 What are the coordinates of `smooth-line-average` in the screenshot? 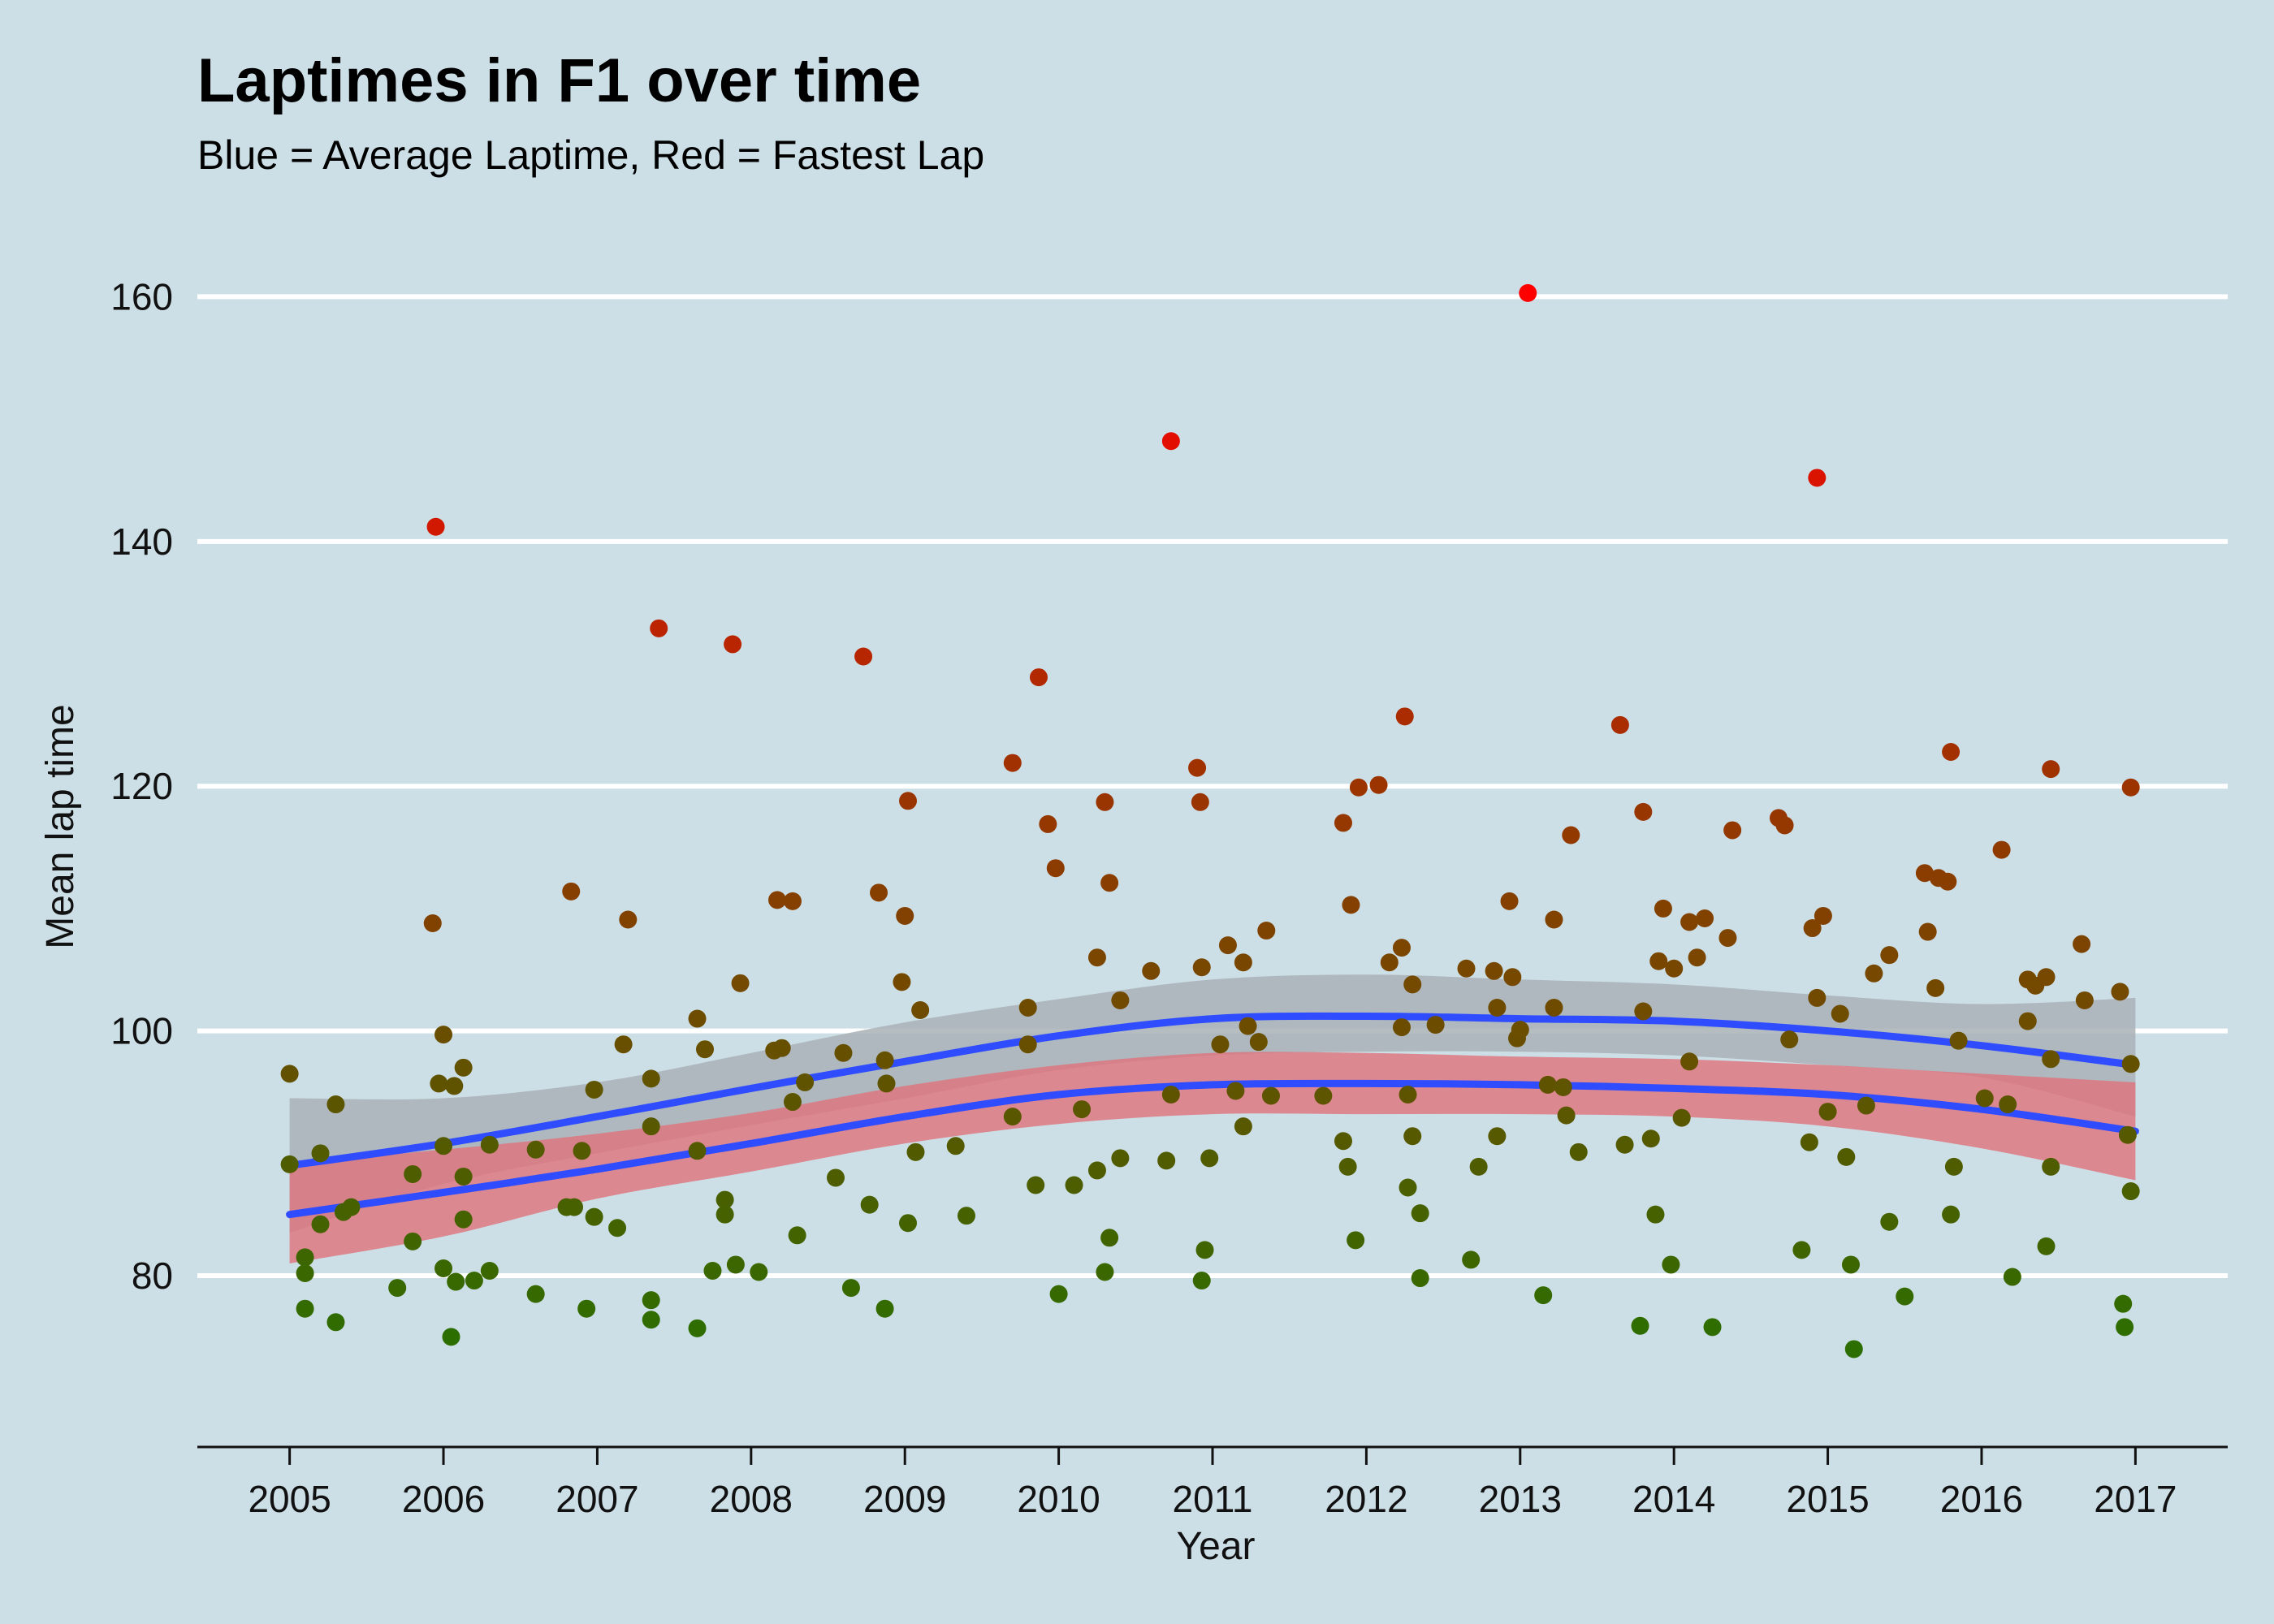 It's located at (1212, 1090).